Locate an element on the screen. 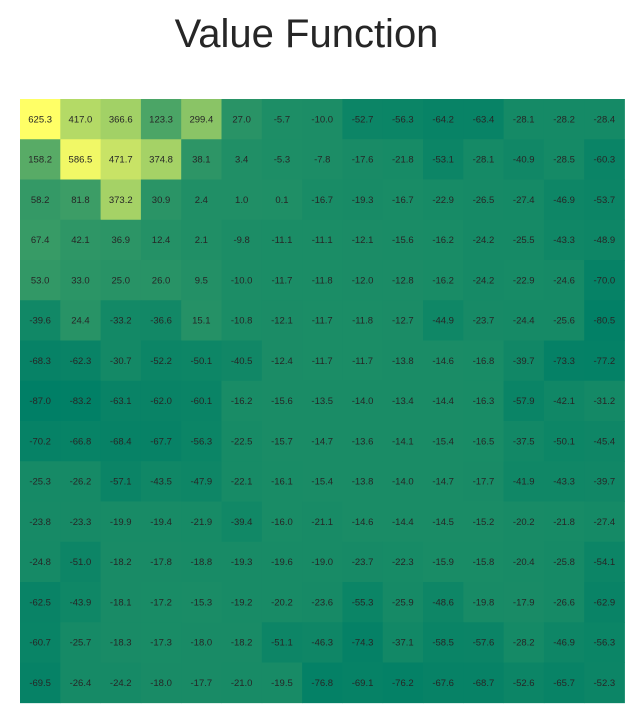 This screenshot has height=723, width=643. cell-value-label: -7.8 is located at coordinates (322, 160).